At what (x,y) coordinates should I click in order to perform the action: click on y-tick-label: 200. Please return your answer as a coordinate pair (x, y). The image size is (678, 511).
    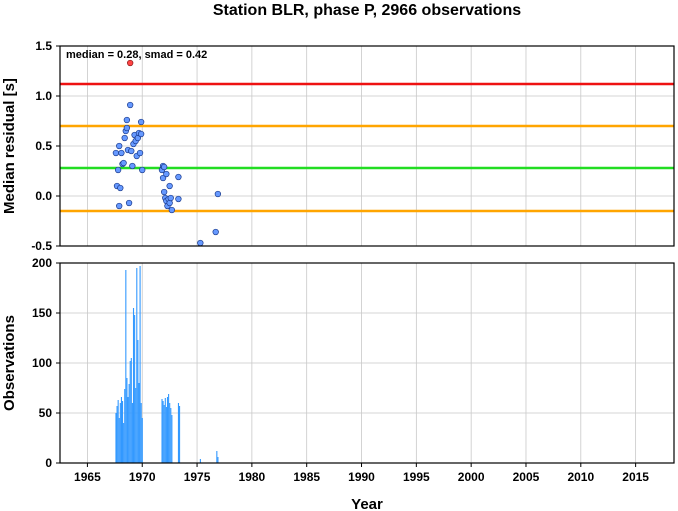
    Looking at the image, I should click on (42, 263).